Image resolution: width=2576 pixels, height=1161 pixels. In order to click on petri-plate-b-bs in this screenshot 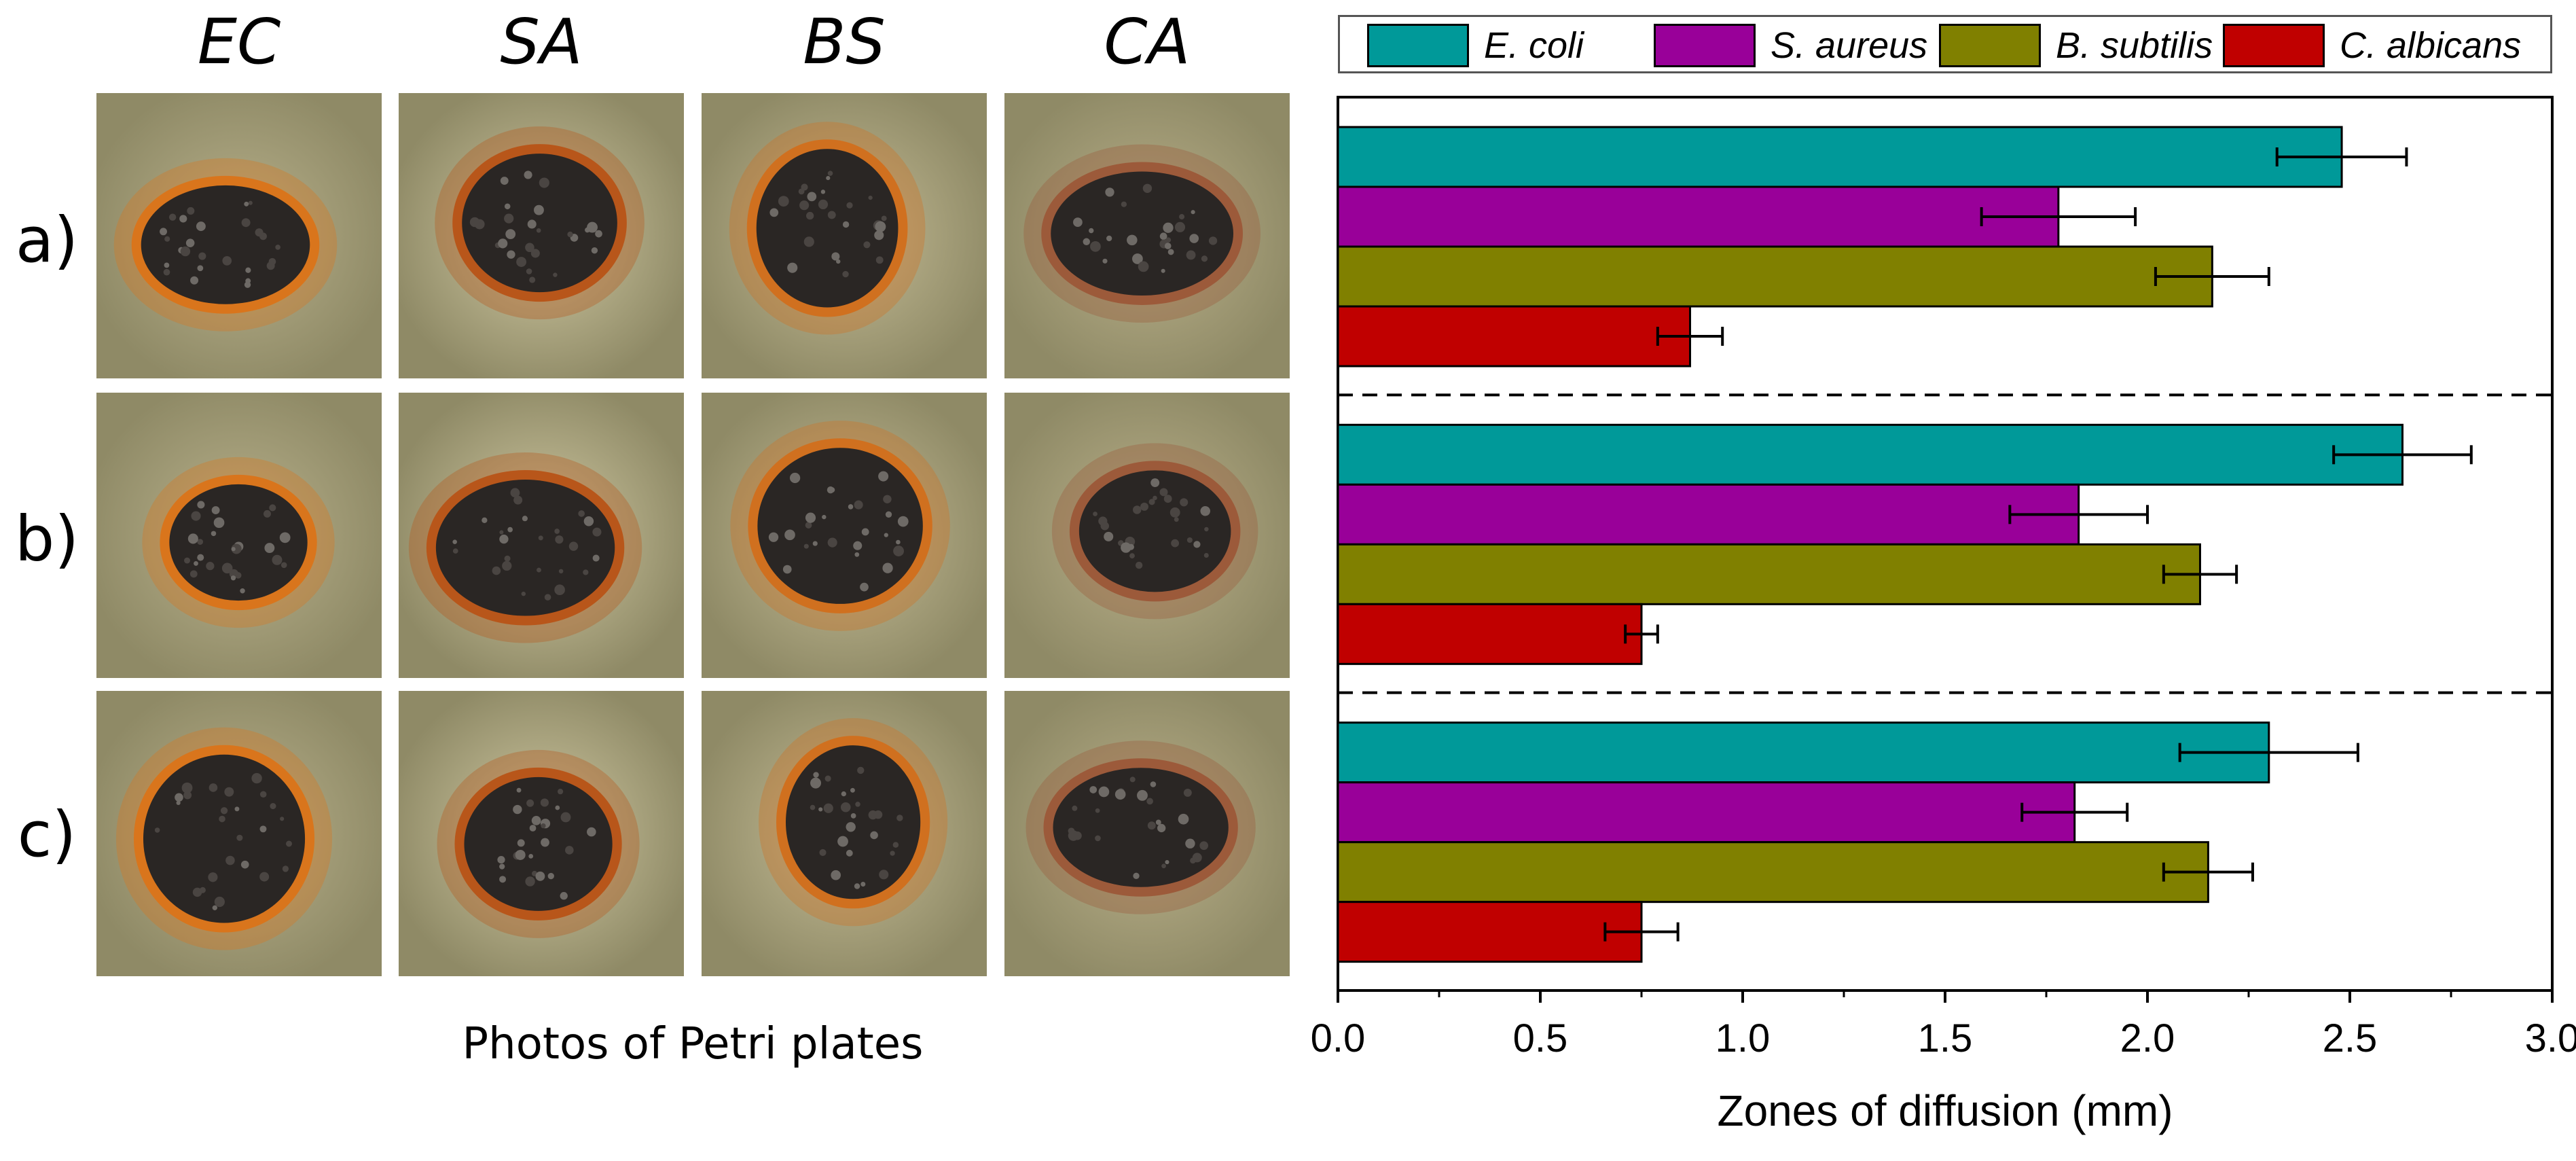, I will do `click(844, 536)`.